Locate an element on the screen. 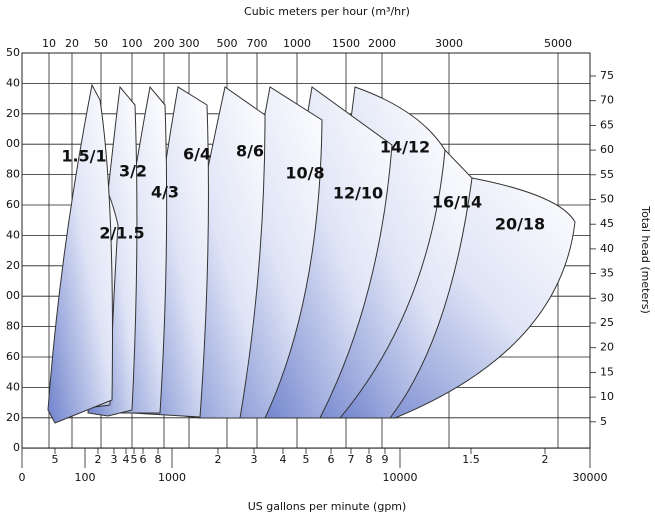  bottom-major-label: 100 is located at coordinates (85, 477).